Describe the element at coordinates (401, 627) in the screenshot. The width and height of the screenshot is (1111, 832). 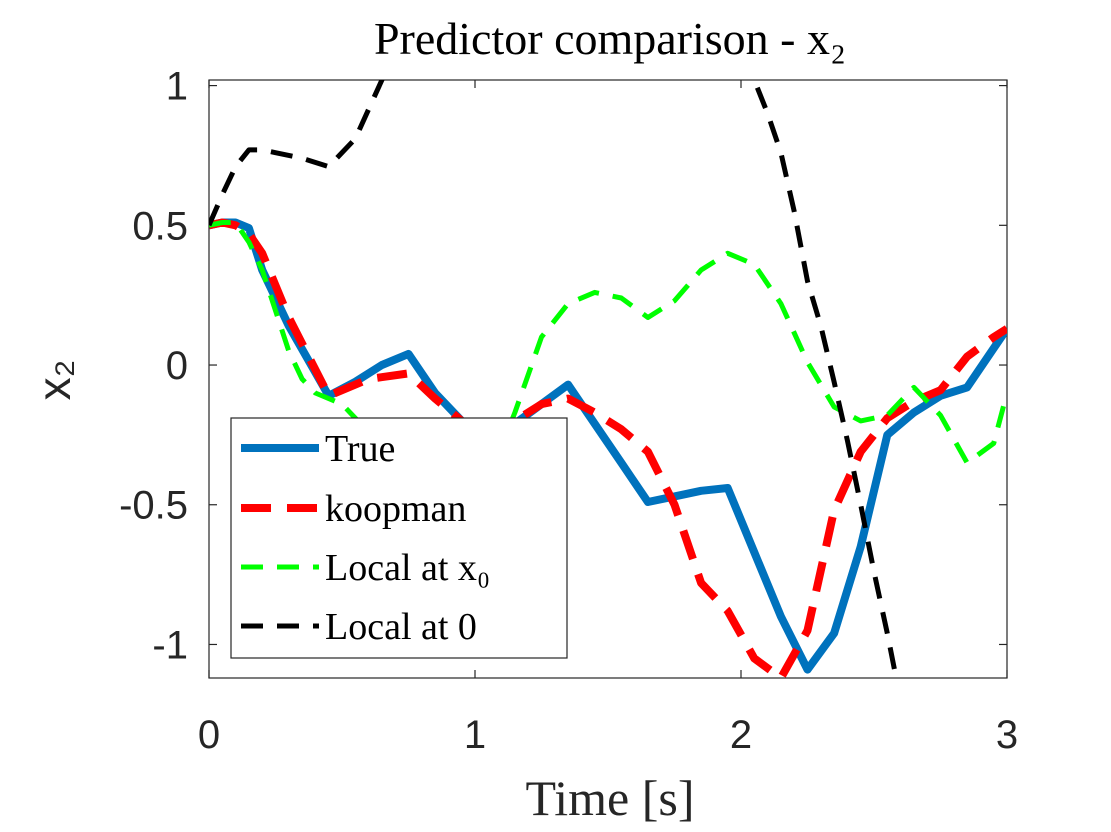
I see `legend-label-local-0: Local at 0` at that location.